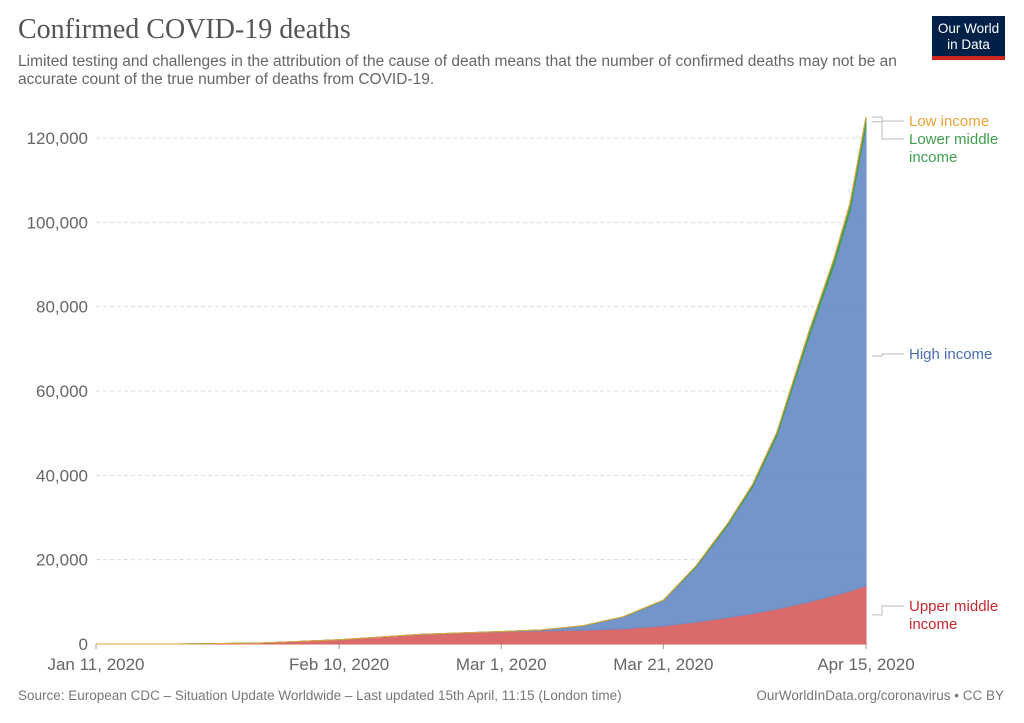 The width and height of the screenshot is (1024, 723). What do you see at coordinates (968, 28) in the screenshot?
I see `logo-line1: Our World` at bounding box center [968, 28].